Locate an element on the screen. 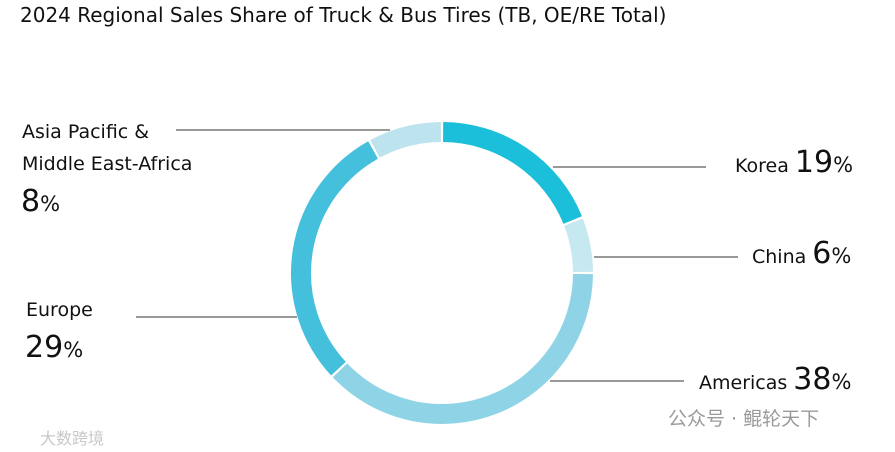 The height and width of the screenshot is (452, 895). watermark: 大数跨境 is located at coordinates (72, 438).